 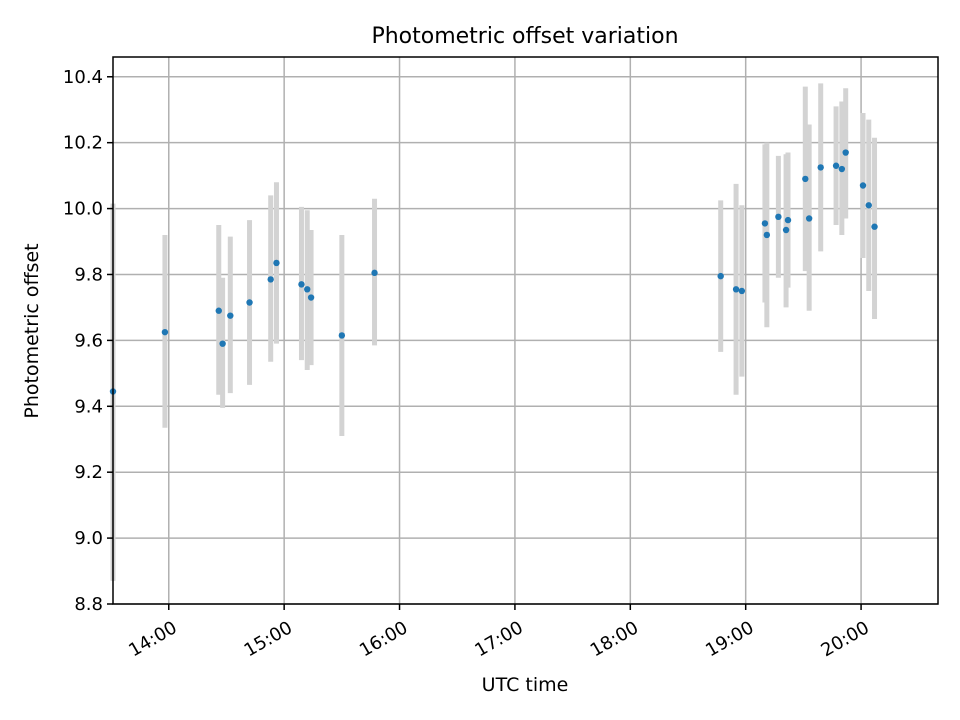 I want to click on y-axis-label: Photometric offset, so click(x=32, y=330).